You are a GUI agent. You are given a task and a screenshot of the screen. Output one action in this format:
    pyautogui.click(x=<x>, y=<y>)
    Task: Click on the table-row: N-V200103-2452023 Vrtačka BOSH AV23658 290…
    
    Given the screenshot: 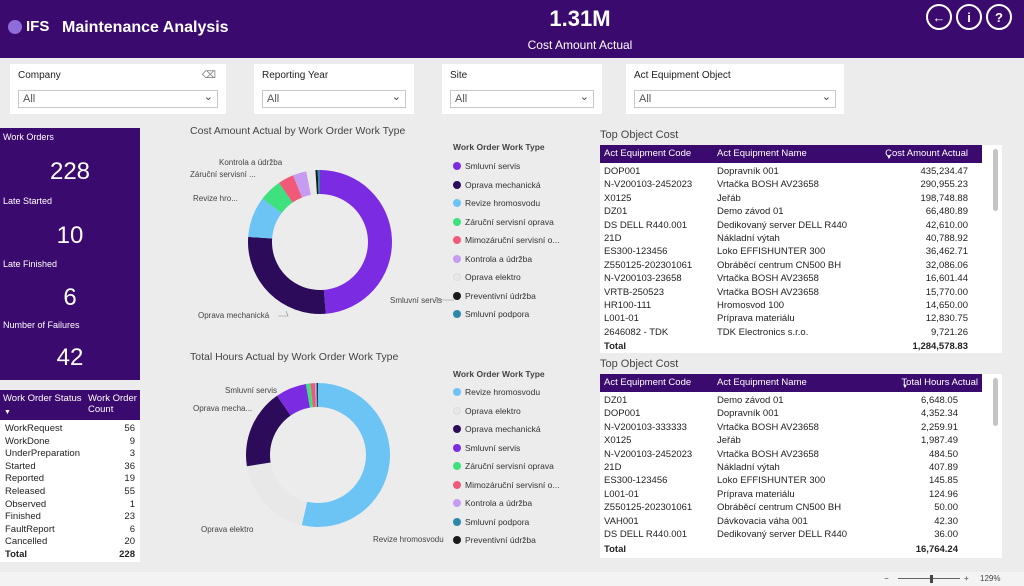 What is the action you would take?
    pyautogui.click(x=791, y=185)
    